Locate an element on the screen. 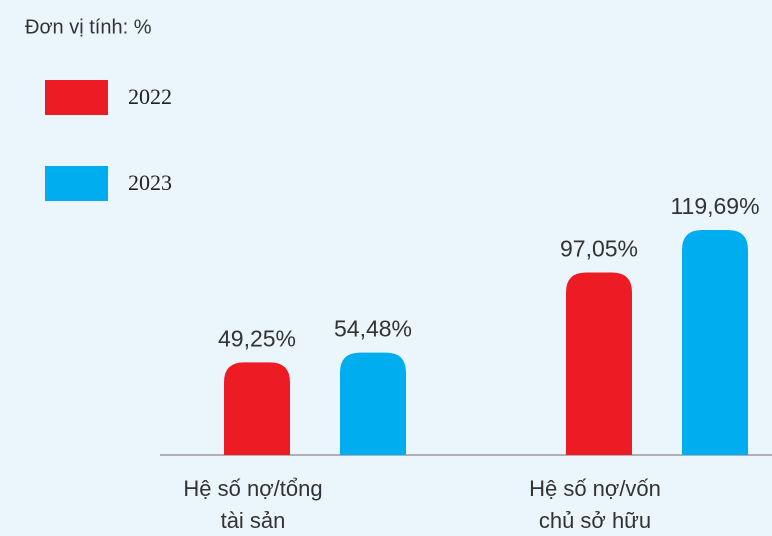 This screenshot has width=772, height=536. x-tick-label: Hệ số nợ/tổng is located at coordinates (252, 488).